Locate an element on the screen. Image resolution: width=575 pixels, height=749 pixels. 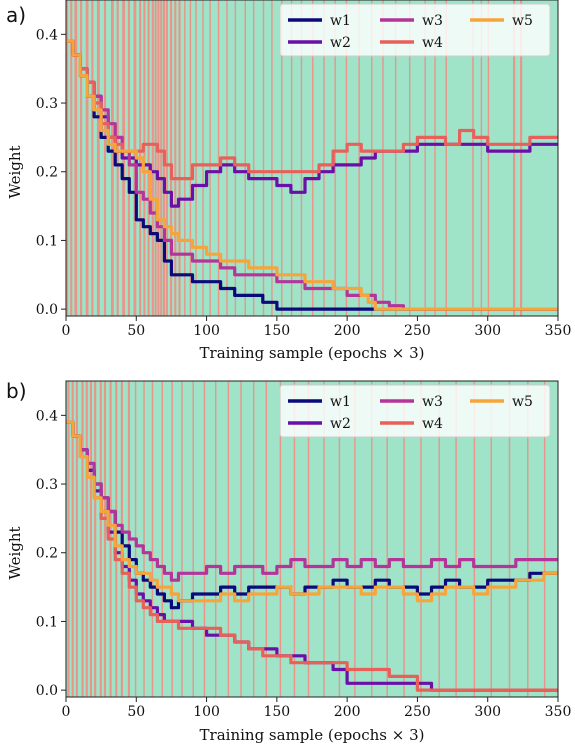
panel-a-xlabel: Training sample (epochs × 3) is located at coordinates (312, 353).